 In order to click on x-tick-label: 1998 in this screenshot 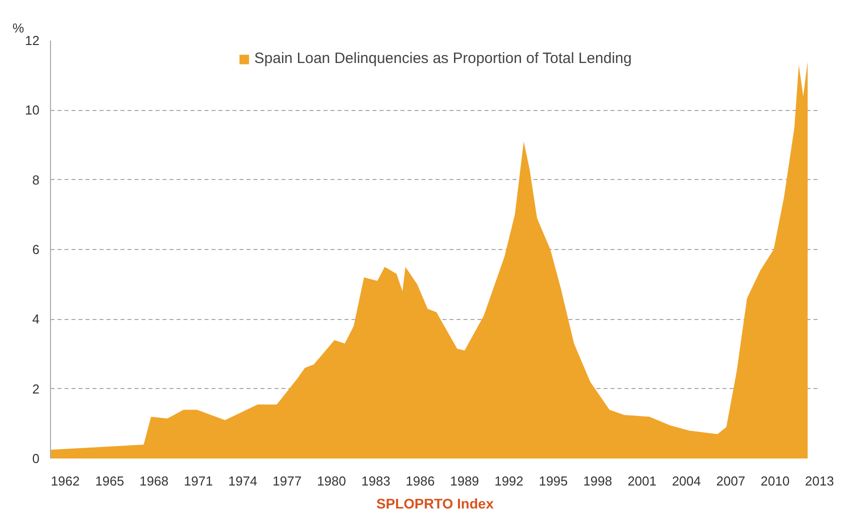, I will do `click(597, 481)`.